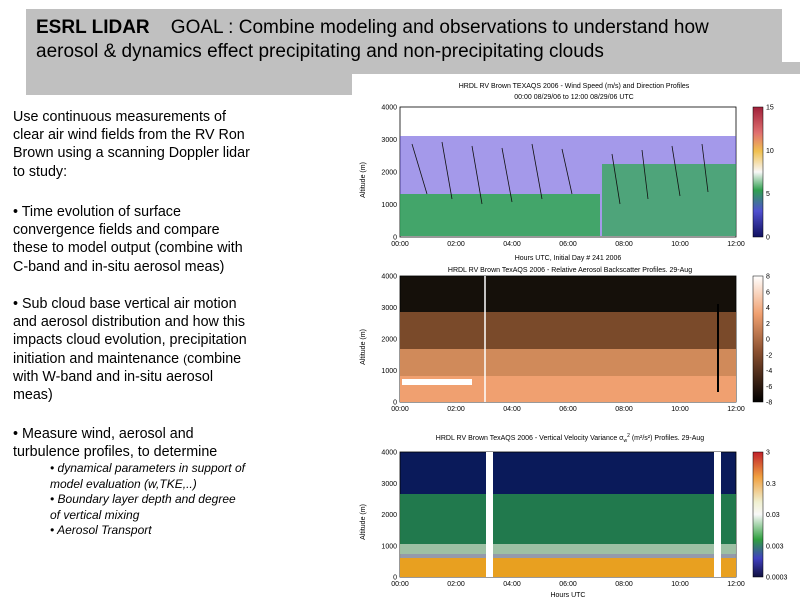 Image resolution: width=800 pixels, height=605 pixels. I want to click on variance-surface-layer, so click(568, 567).